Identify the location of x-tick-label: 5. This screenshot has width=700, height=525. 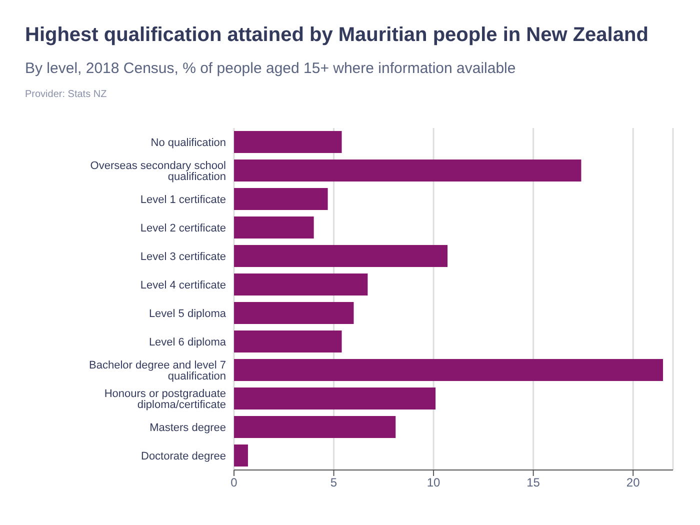
(334, 483).